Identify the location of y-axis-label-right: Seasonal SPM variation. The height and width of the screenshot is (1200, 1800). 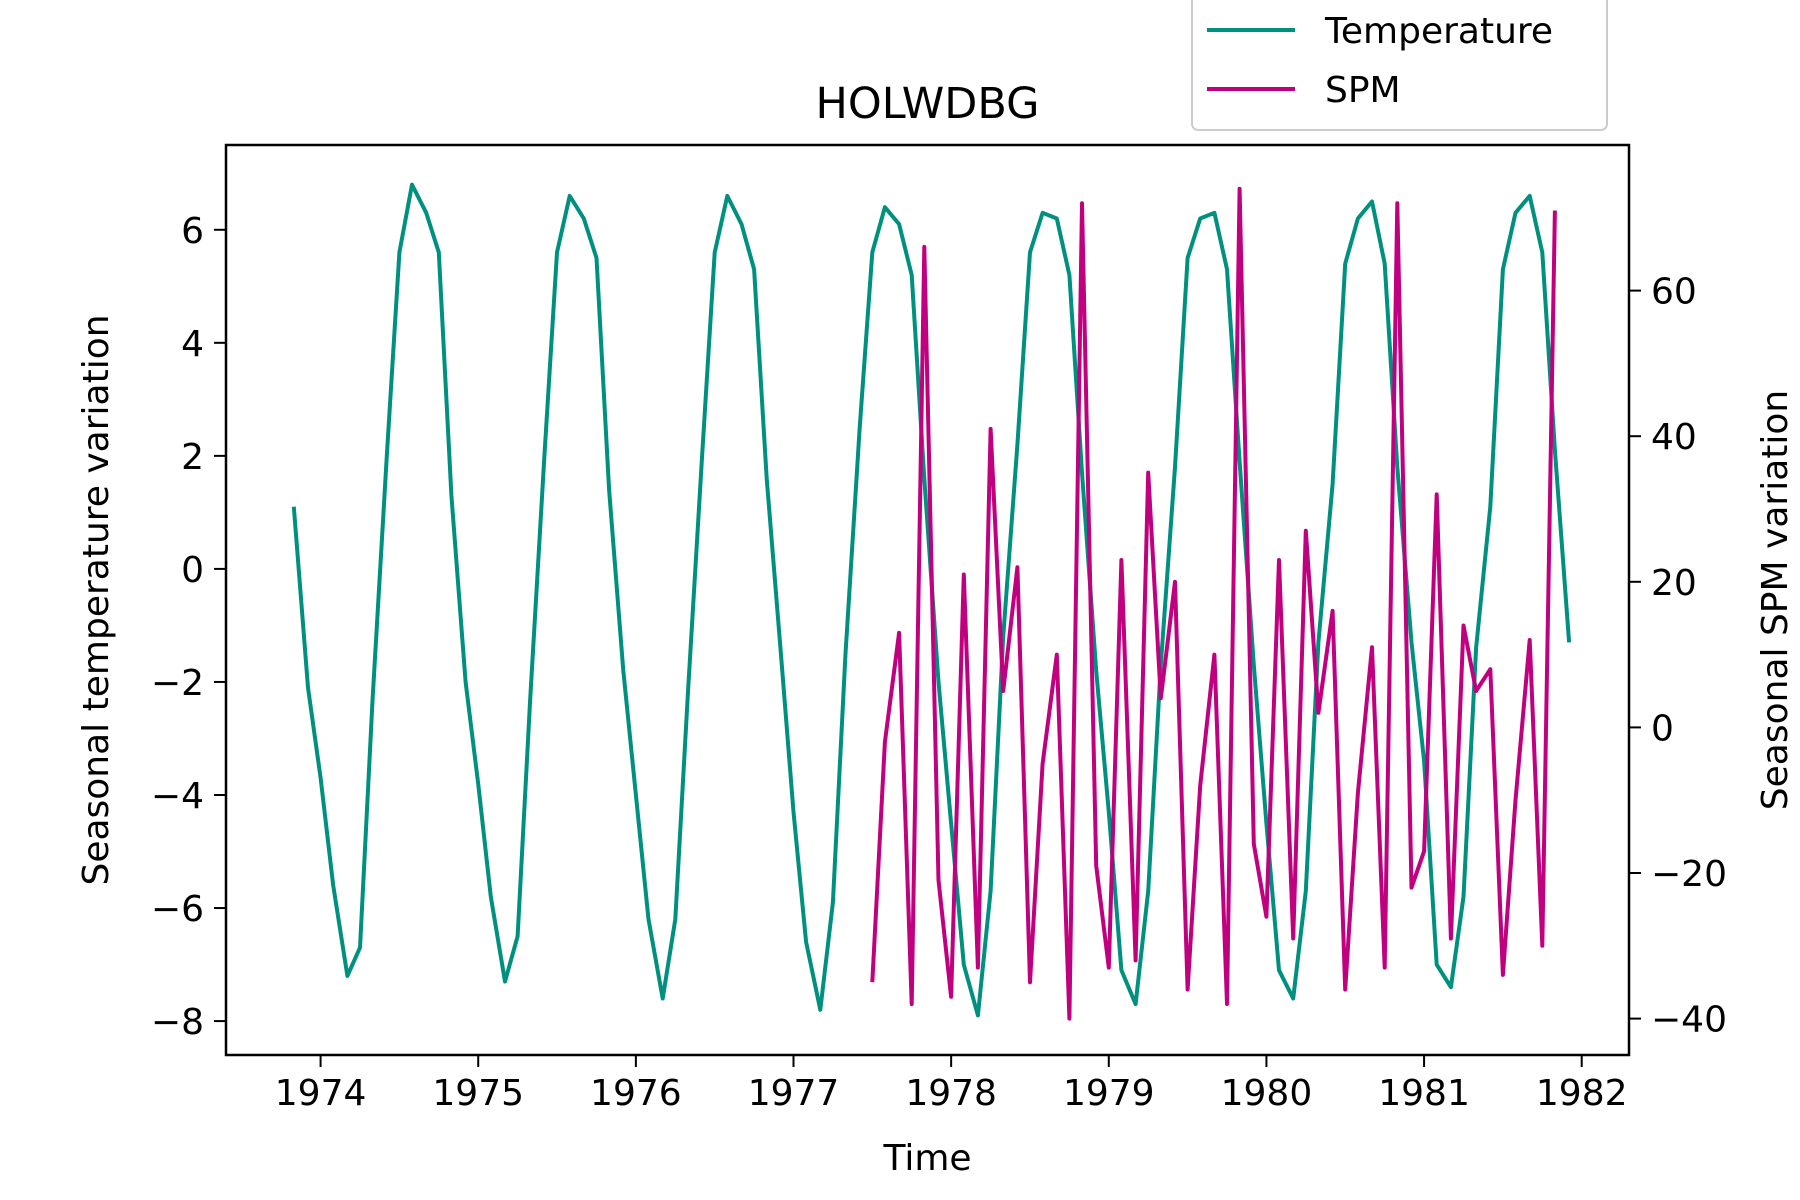
(1775, 600).